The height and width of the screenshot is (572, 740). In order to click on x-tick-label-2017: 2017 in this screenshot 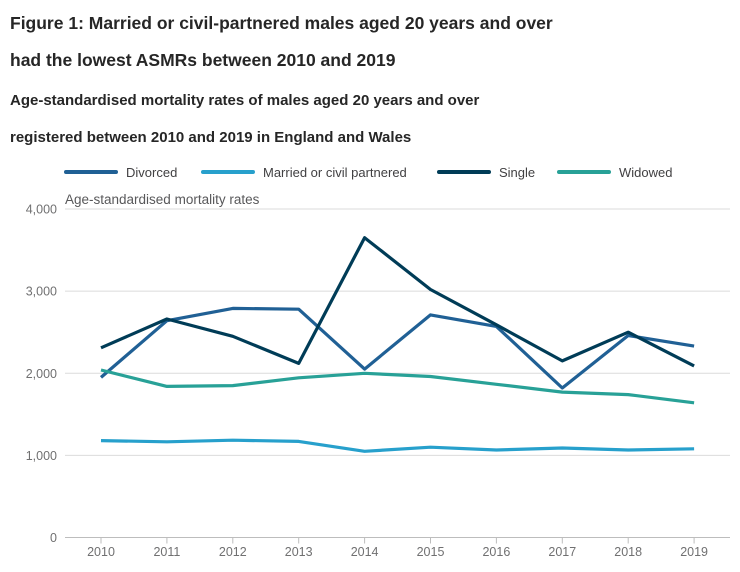, I will do `click(562, 552)`.